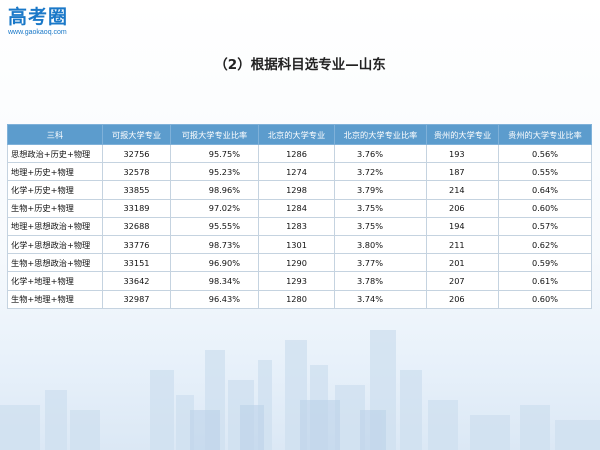  Describe the element at coordinates (380, 134) in the screenshot. I see `header-beijing-ratio: 北京的大学专业比率` at that location.